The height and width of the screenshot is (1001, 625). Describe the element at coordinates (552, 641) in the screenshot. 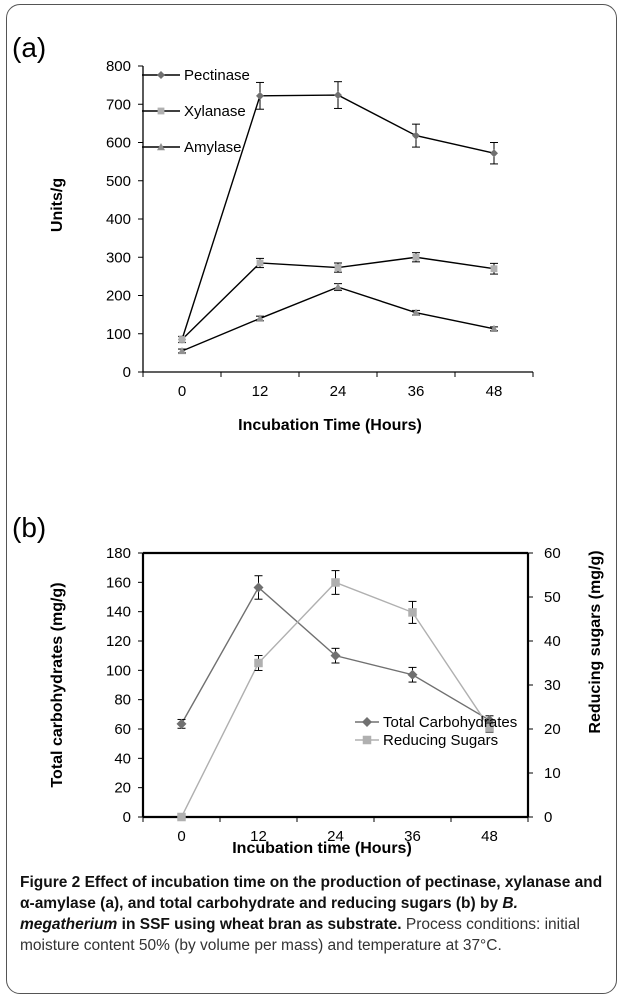

I see `y-right-tick-label-b: 40` at that location.